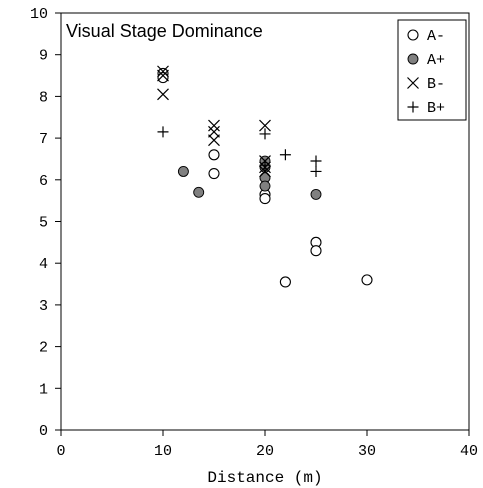 This screenshot has width=483, height=488. I want to click on legend-marker-b-minus, so click(413, 83).